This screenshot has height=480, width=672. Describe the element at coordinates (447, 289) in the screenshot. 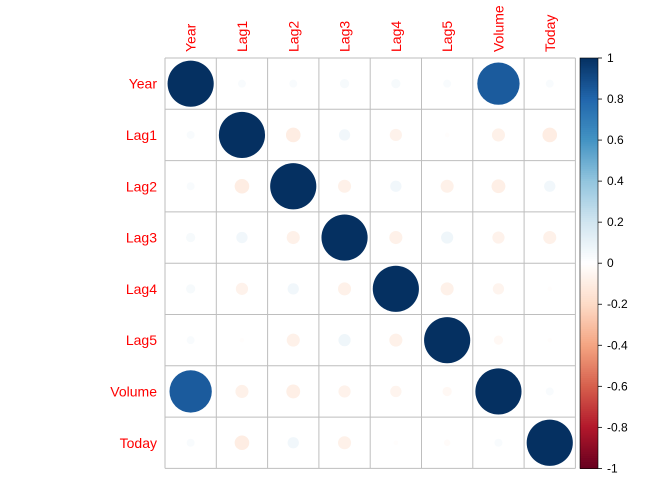

I see `corr-circle-lag4-lag5` at that location.